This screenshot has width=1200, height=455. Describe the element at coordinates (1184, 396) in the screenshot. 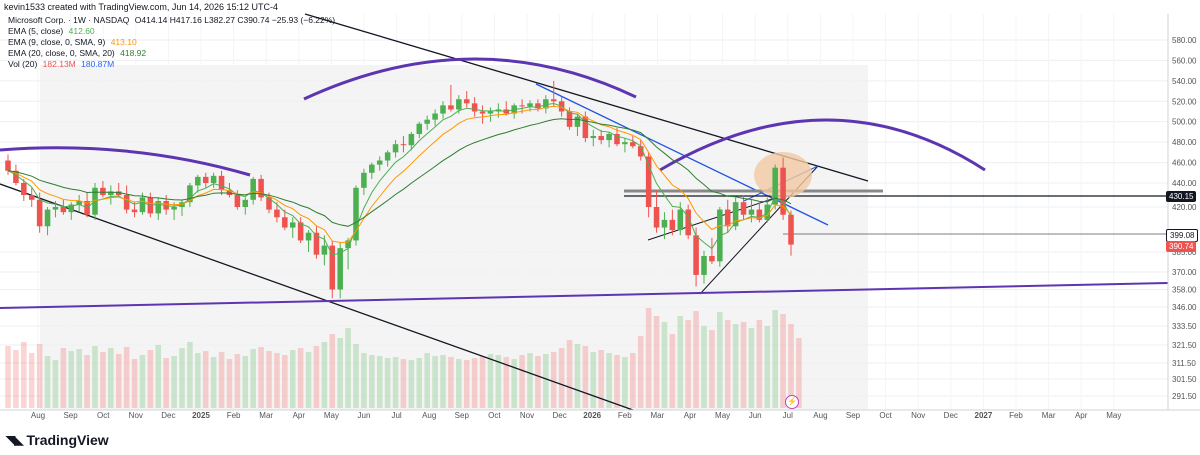

I see `y-tick-label: 291.50` at that location.